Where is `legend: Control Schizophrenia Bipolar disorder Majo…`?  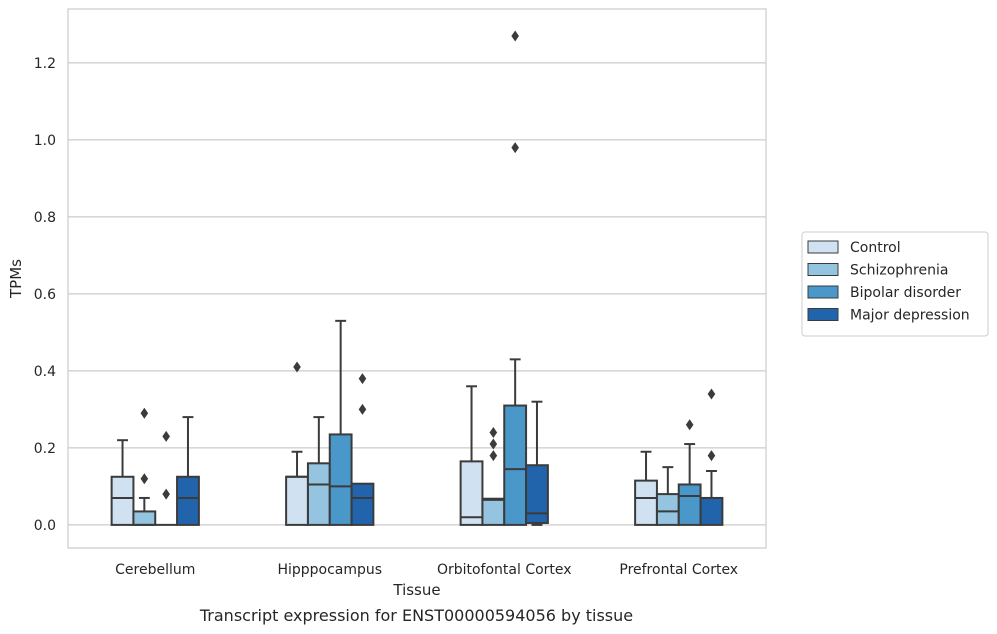 legend: Control Schizophrenia Bipolar disorder Majo… is located at coordinates (895, 284).